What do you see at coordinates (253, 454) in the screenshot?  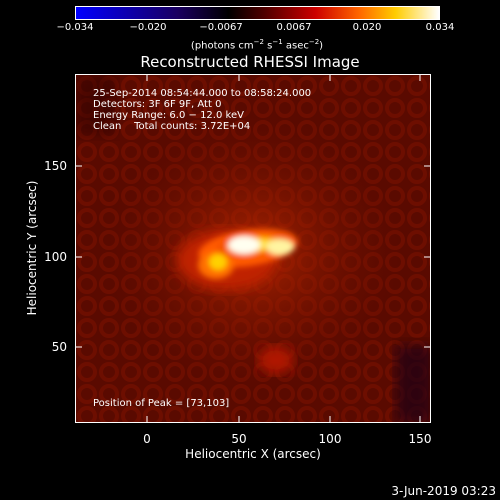 I see `x-axis-label: Heliocentric X (arcsec)` at bounding box center [253, 454].